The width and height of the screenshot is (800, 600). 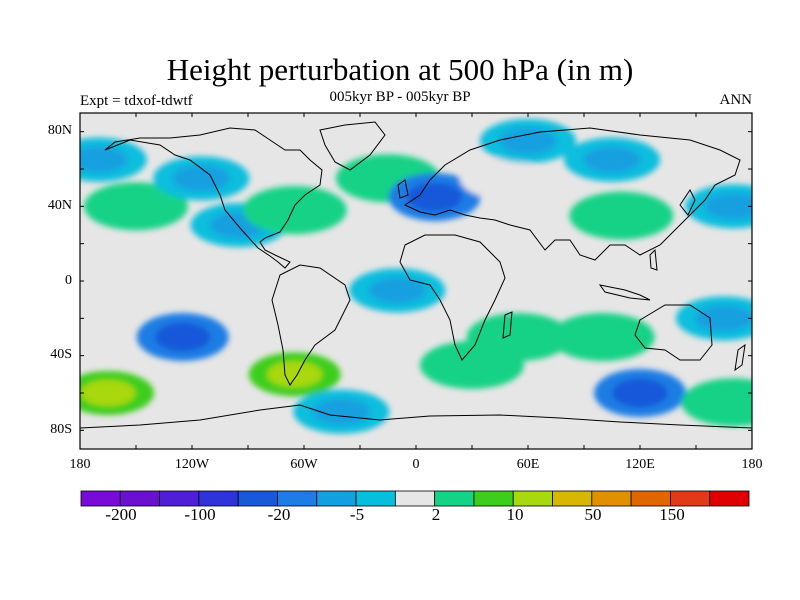 I want to click on lat-tick-label: 0, so click(x=68, y=280).